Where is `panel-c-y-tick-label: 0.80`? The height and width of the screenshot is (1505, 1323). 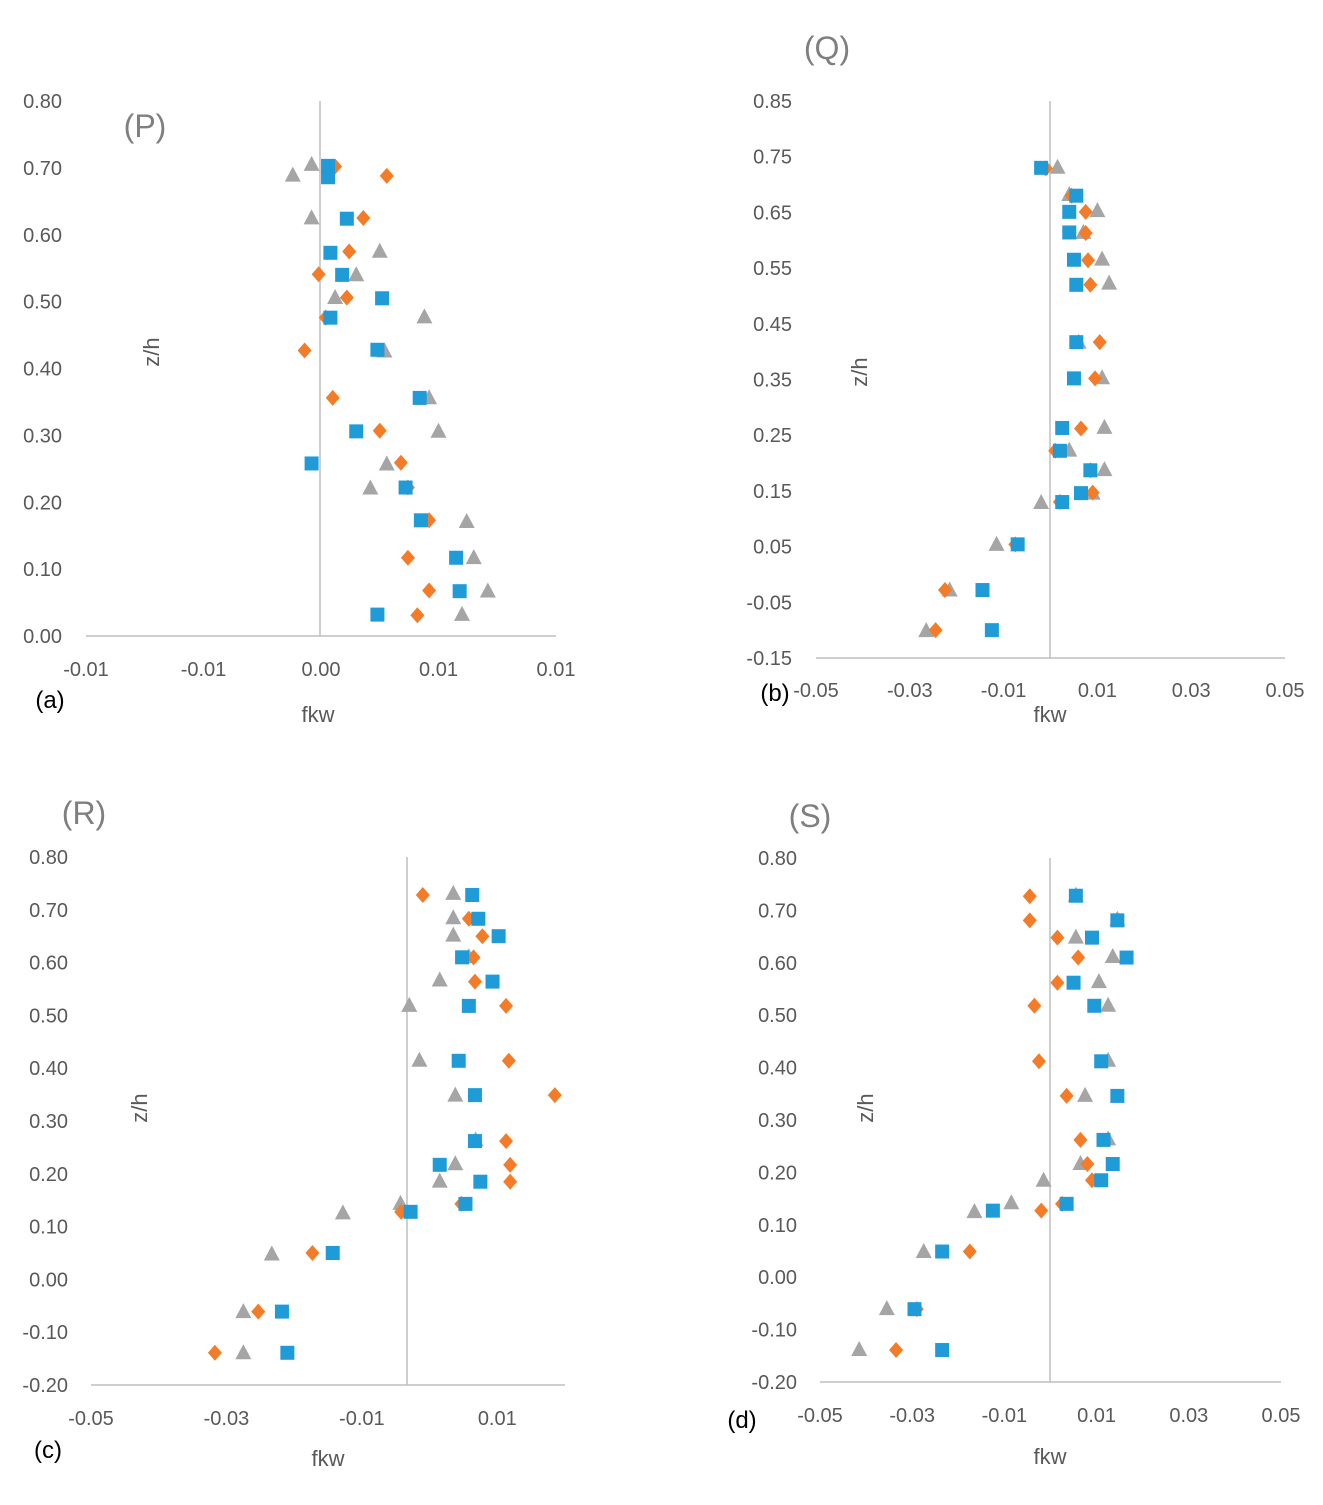
panel-c-y-tick-label: 0.80 is located at coordinates (48, 858).